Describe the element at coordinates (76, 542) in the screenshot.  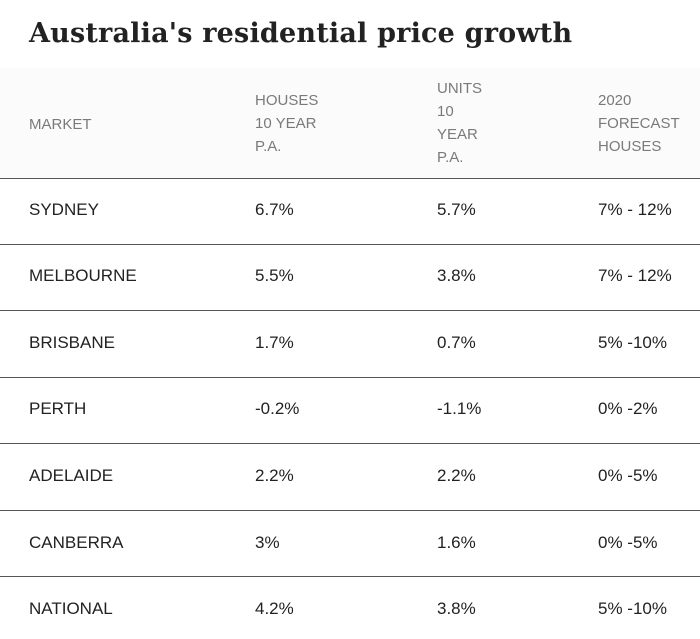
I see `table-cell-market: CANBERRA` at that location.